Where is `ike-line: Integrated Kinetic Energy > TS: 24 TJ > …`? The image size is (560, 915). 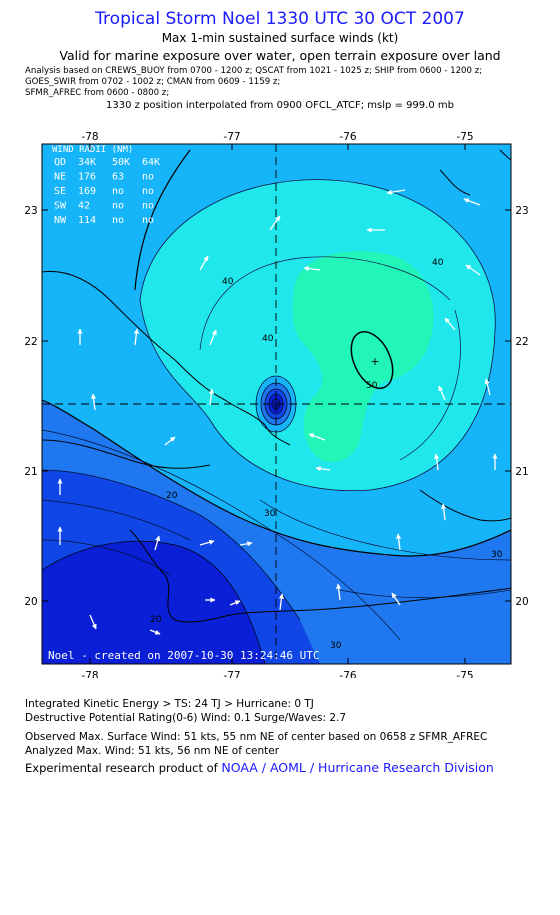
ike-line: Integrated Kinetic Energy > TS: 24 TJ > … is located at coordinates (169, 704).